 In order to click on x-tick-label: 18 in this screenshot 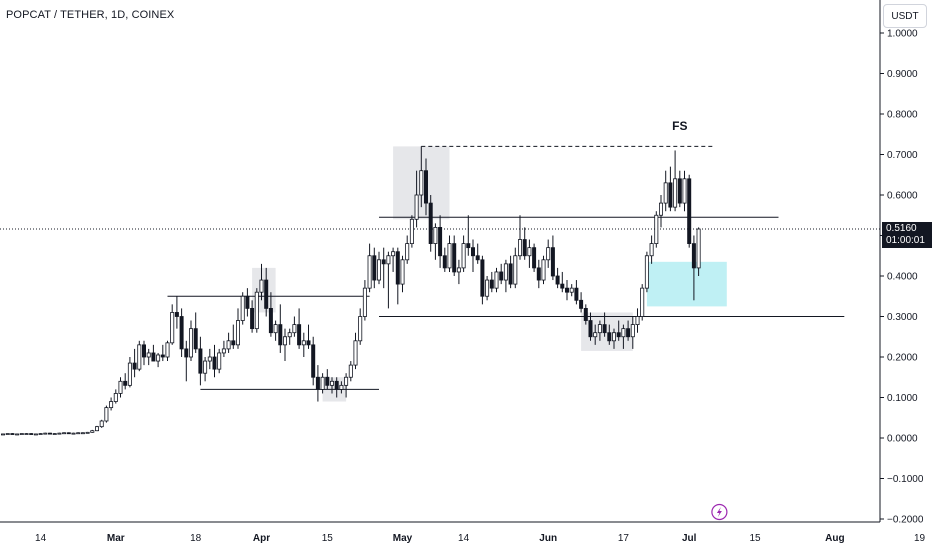, I will do `click(196, 538)`.